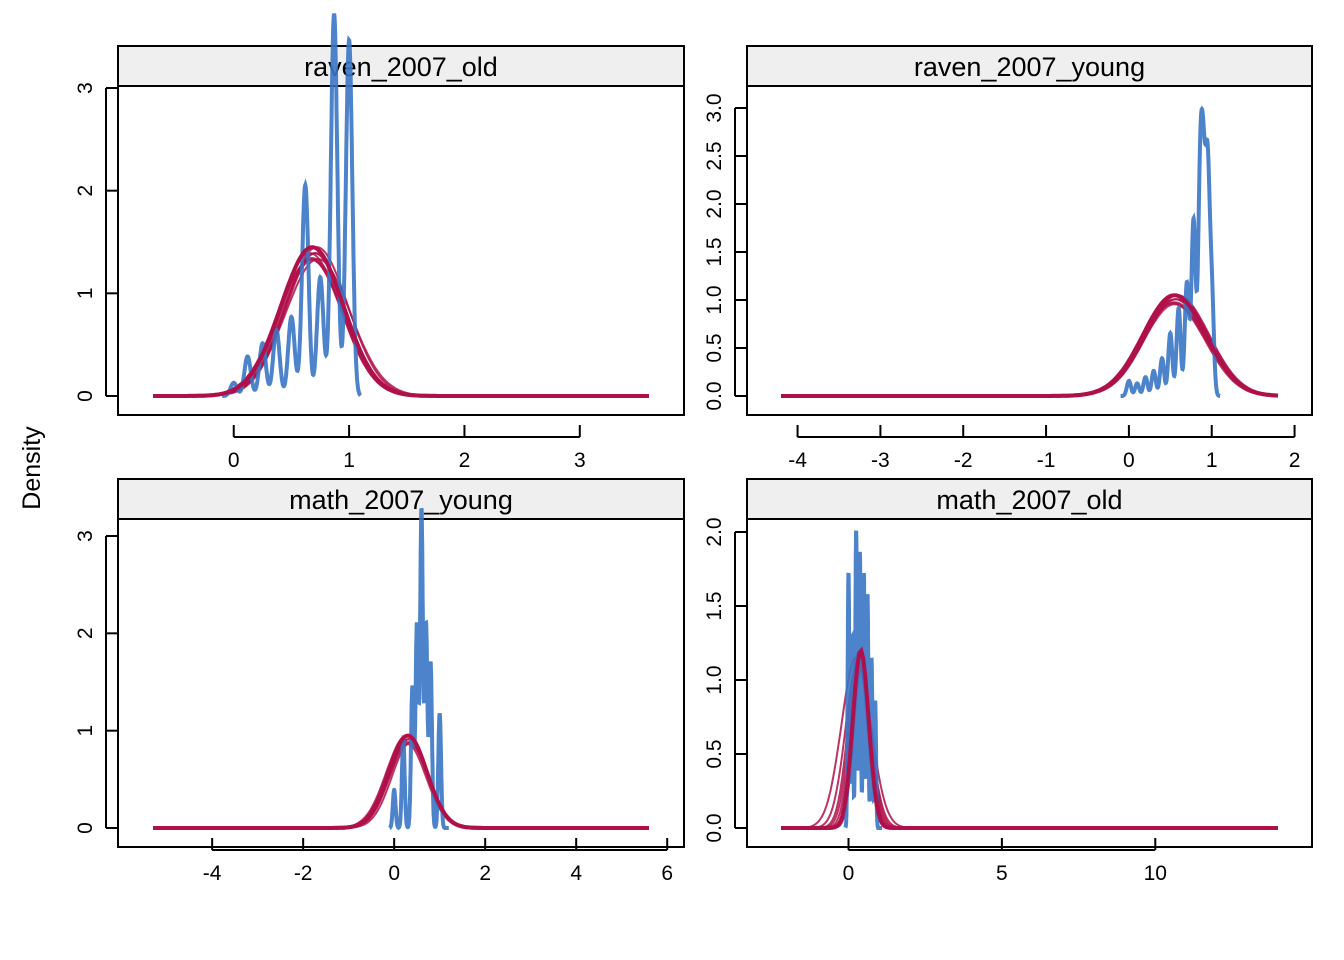 The width and height of the screenshot is (1344, 960). I want to click on y-tick-label: 2.5, so click(714, 155).